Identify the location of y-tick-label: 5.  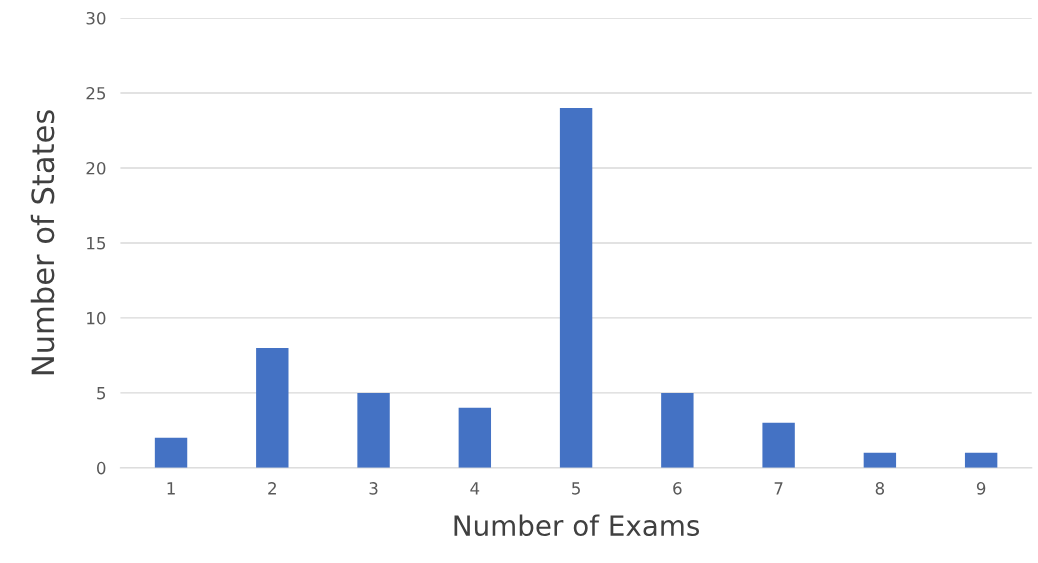
(101, 393).